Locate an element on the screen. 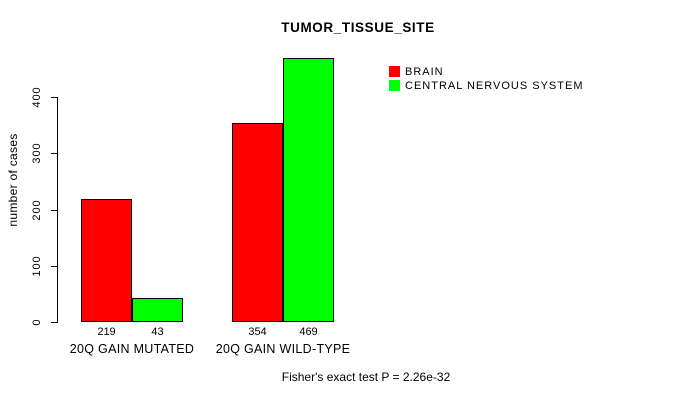  bar-brain-20q-gain-mutated is located at coordinates (106, 260).